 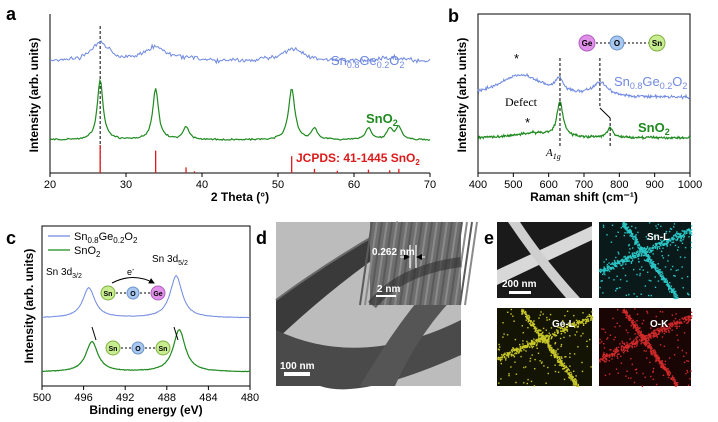 I want to click on x-tick-label: 496, so click(x=83, y=398).